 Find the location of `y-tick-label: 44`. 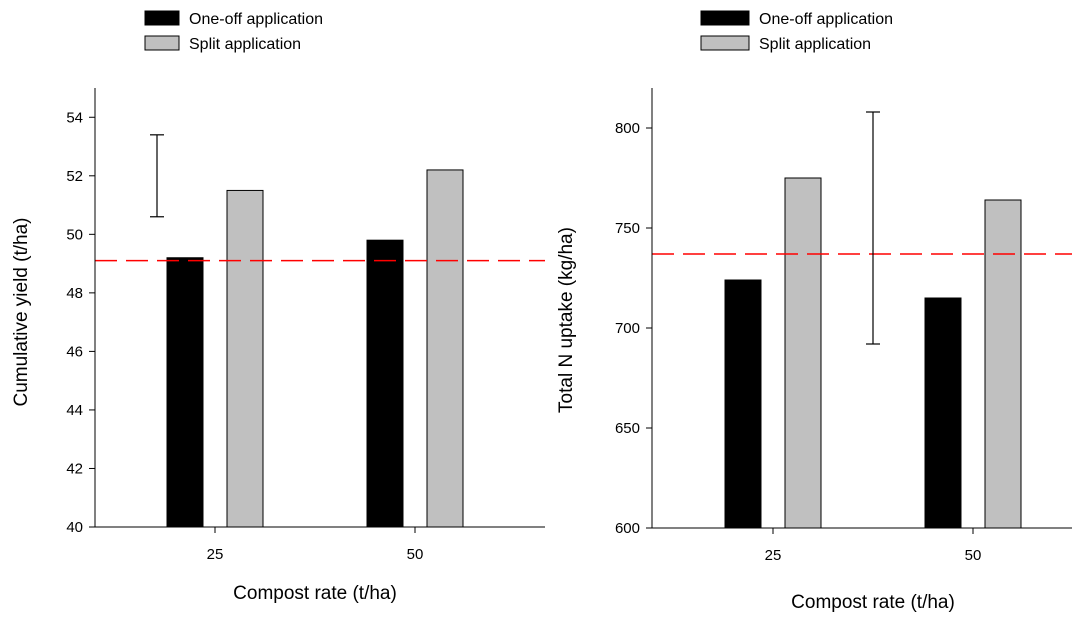

y-tick-label: 44 is located at coordinates (74, 410).